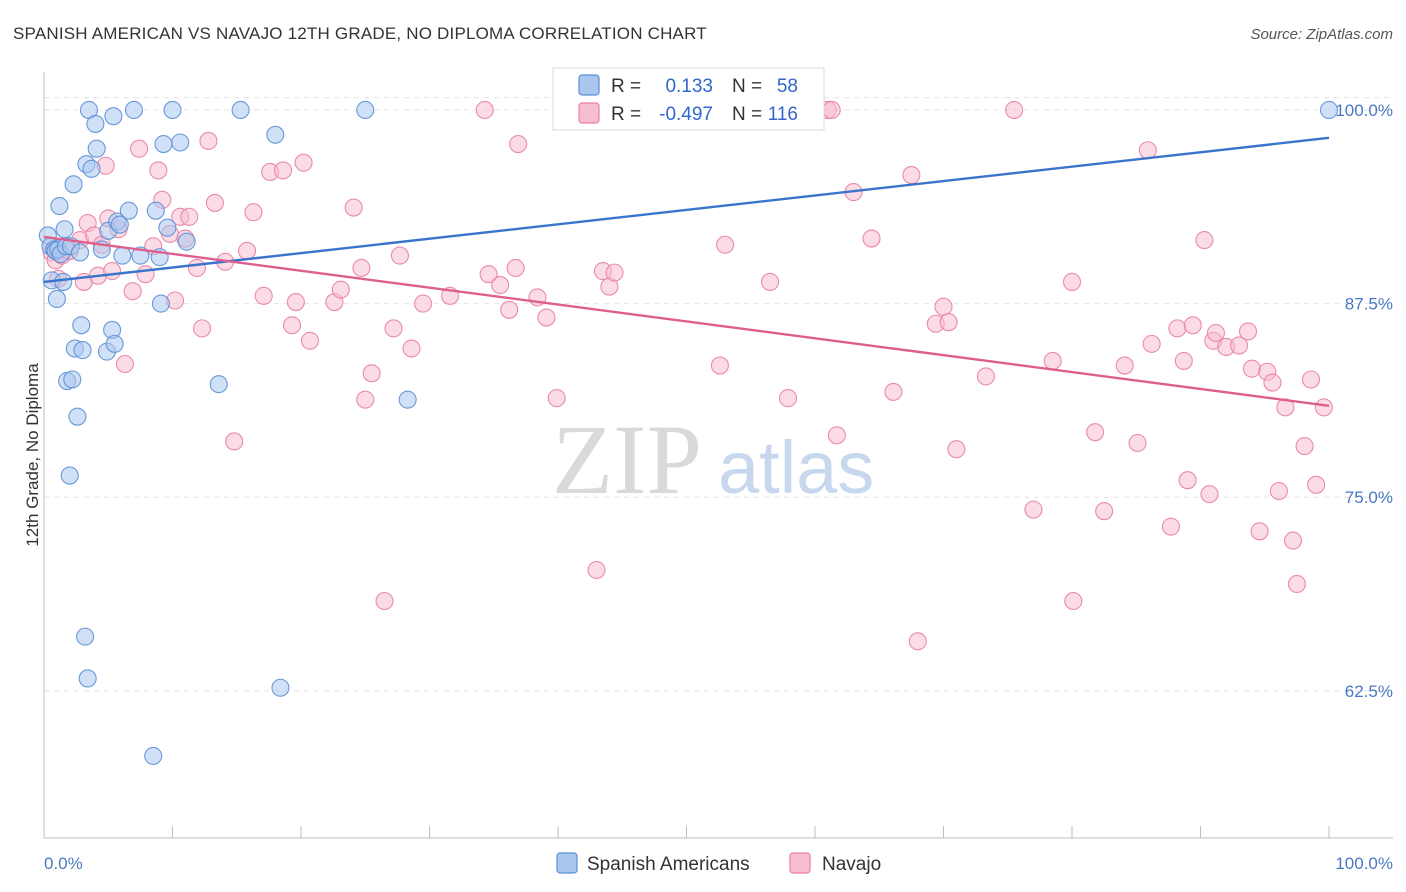 The width and height of the screenshot is (1406, 892). Describe the element at coordinates (796, 467) in the screenshot. I see `watermark-atlas: atlas` at that location.